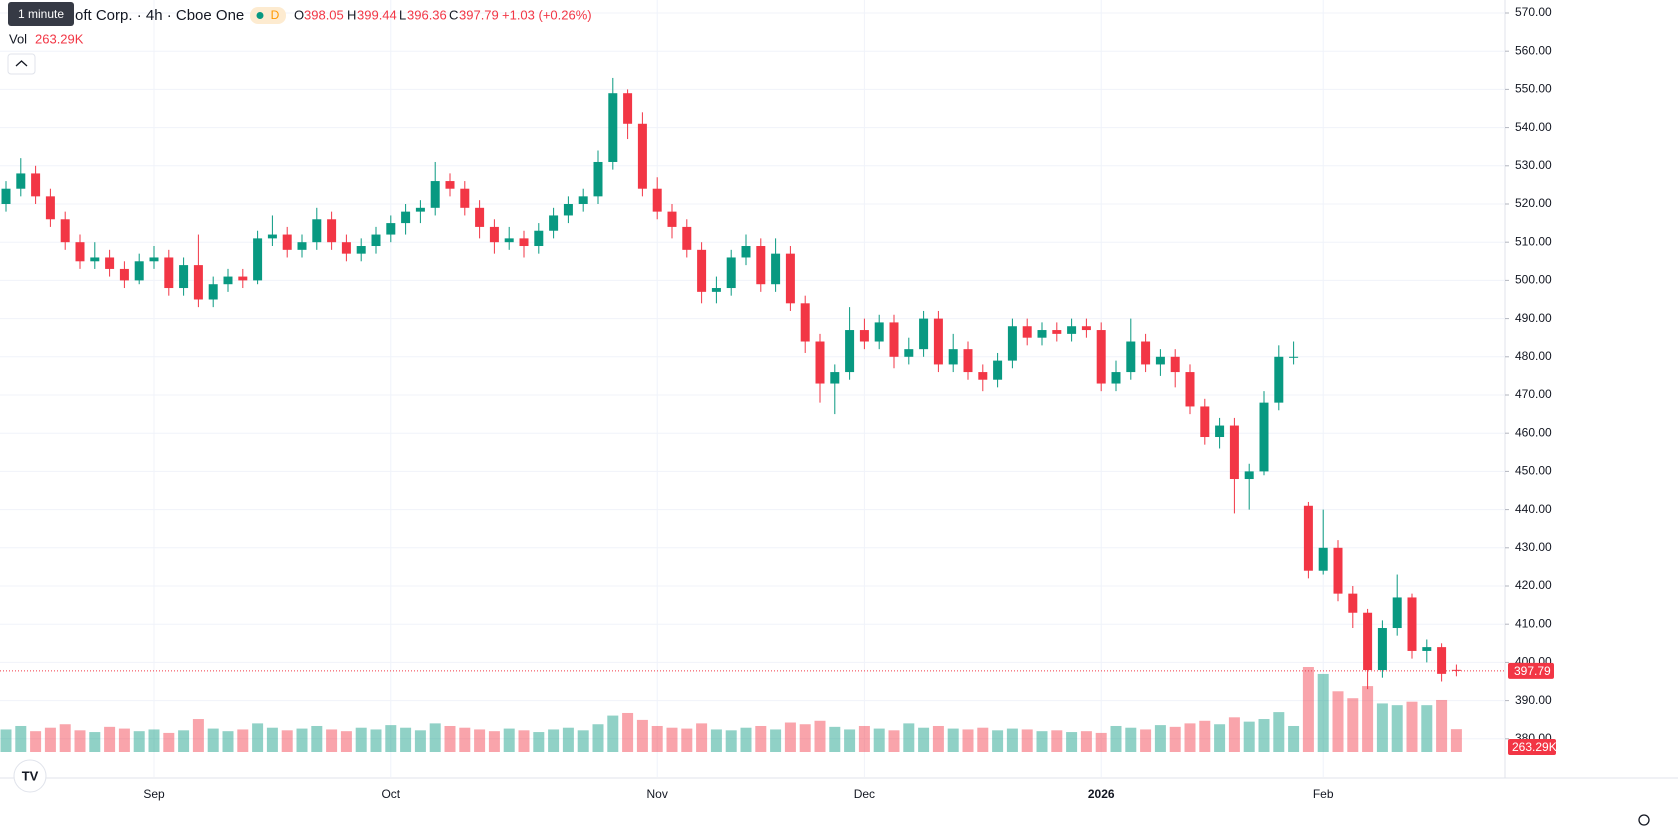 The image size is (1678, 835). What do you see at coordinates (41, 14) in the screenshot?
I see `tooltip-text: 1 minute` at bounding box center [41, 14].